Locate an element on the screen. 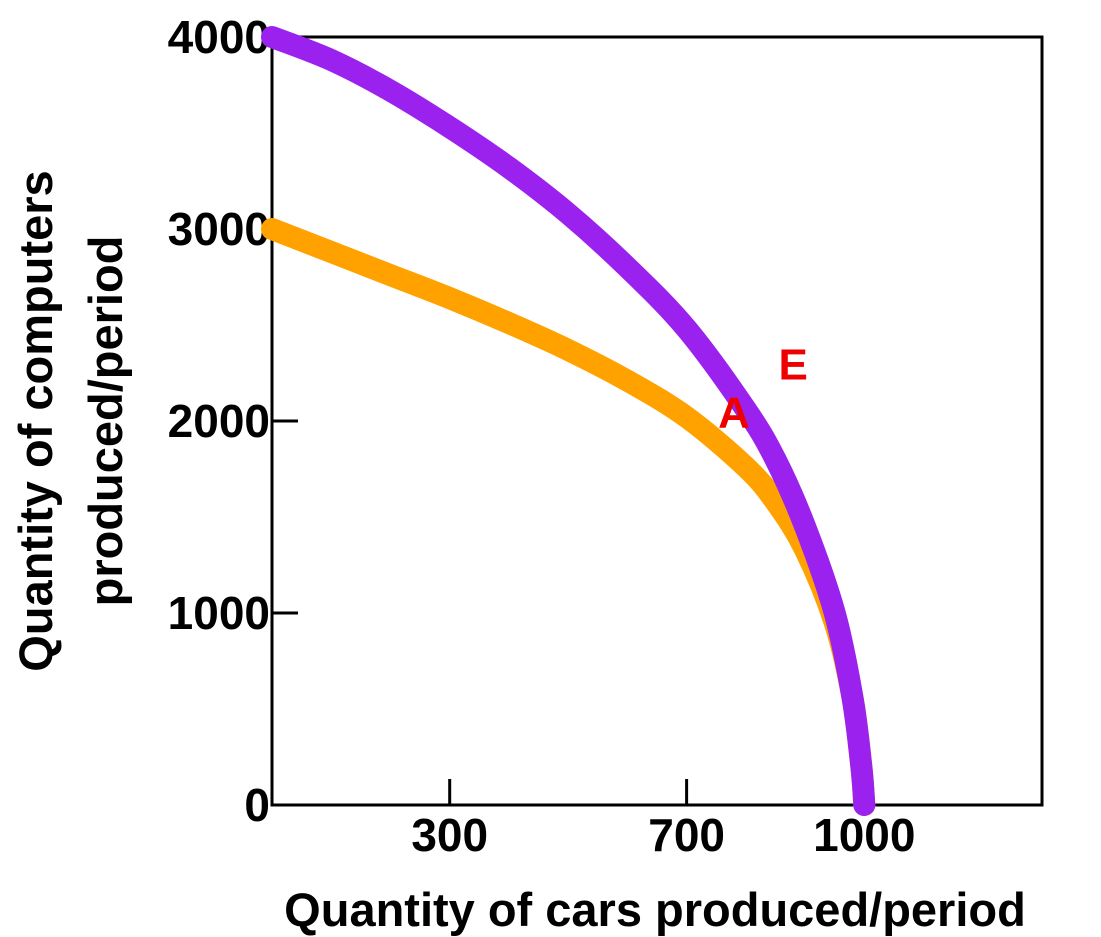 This screenshot has width=1101, height=937. x-axis-title: Quantity of cars produced/period is located at coordinates (655, 909).